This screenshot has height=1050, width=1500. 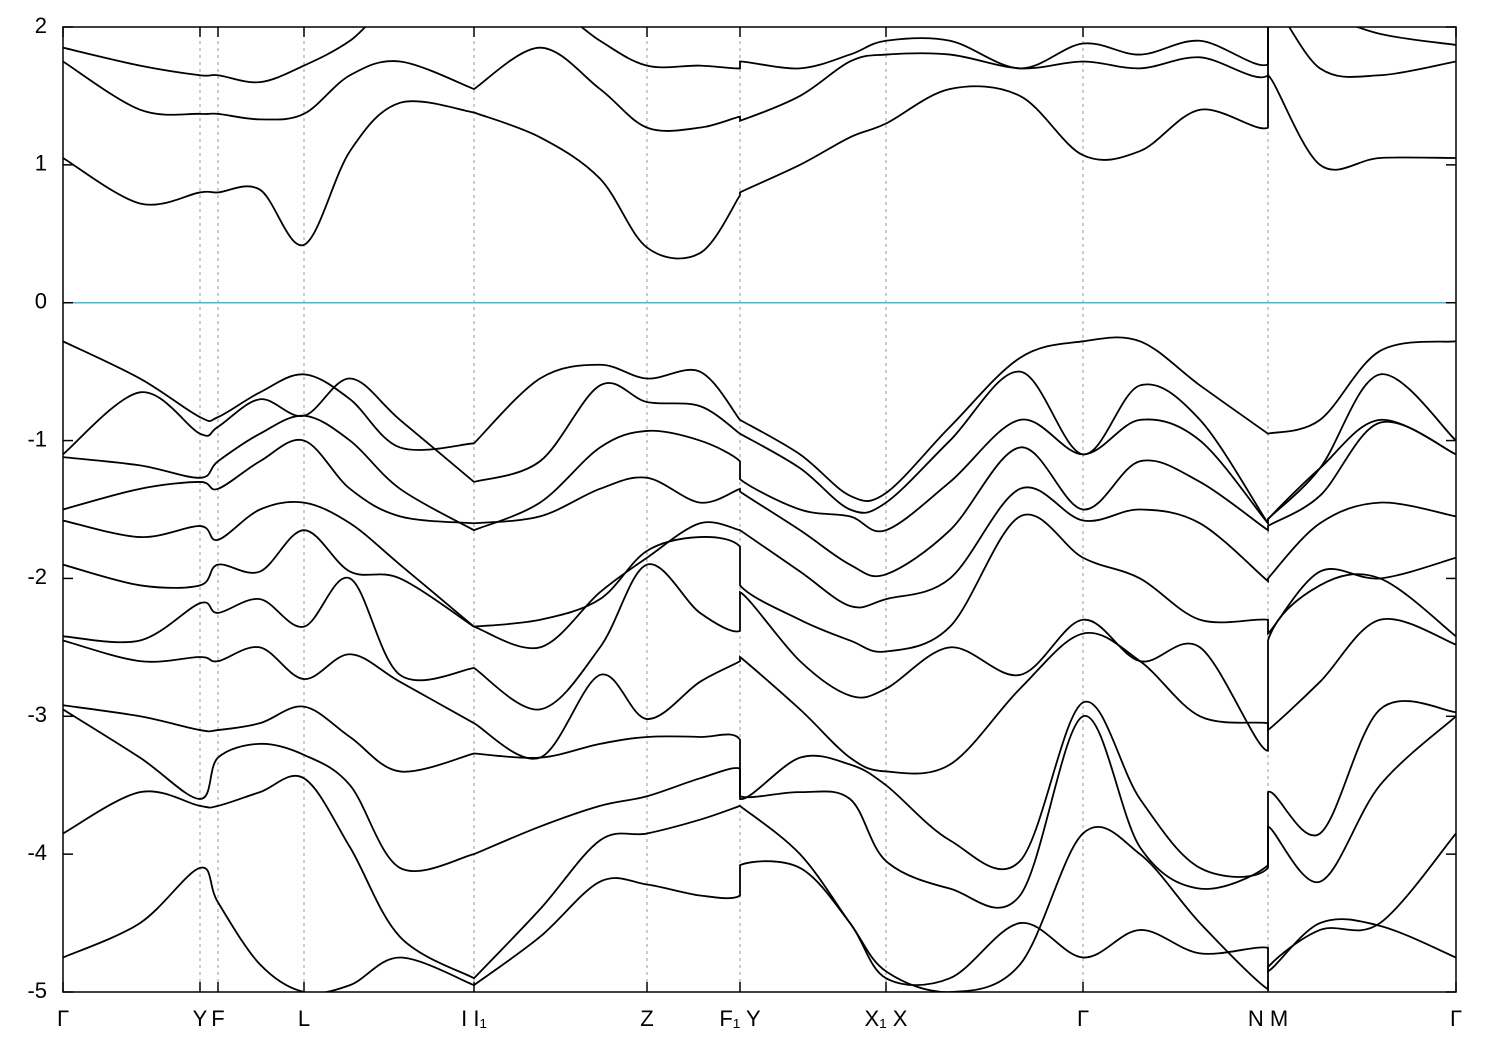 I want to click on x-tick-label: F₁ Y, so click(x=740, y=1018).